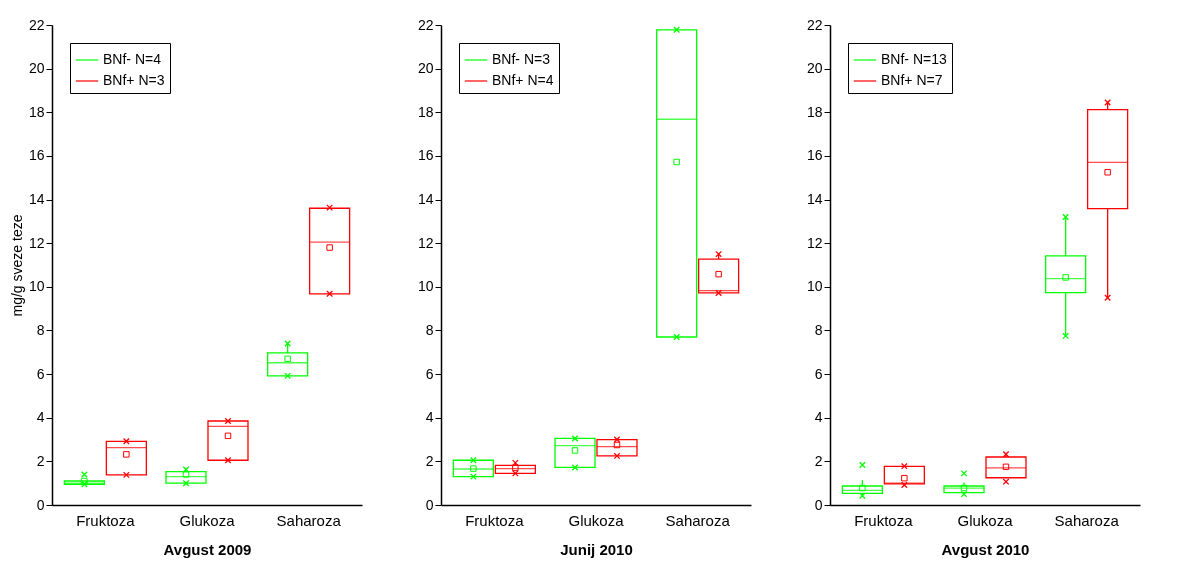 This screenshot has height=585, width=1183. What do you see at coordinates (985, 549) in the screenshot?
I see `x-axis-title: Avgust 2010` at bounding box center [985, 549].